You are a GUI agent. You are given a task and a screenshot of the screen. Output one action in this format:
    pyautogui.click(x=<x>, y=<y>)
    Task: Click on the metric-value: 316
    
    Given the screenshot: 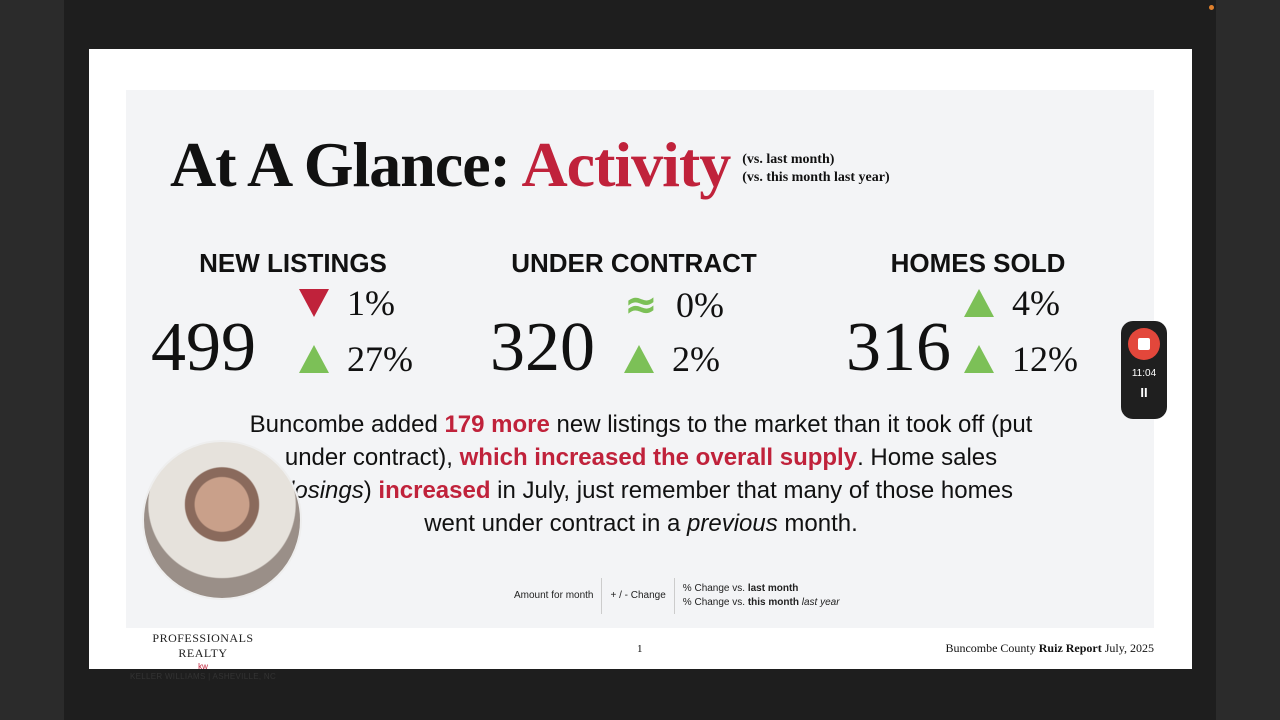 What is the action you would take?
    pyautogui.click(x=898, y=347)
    